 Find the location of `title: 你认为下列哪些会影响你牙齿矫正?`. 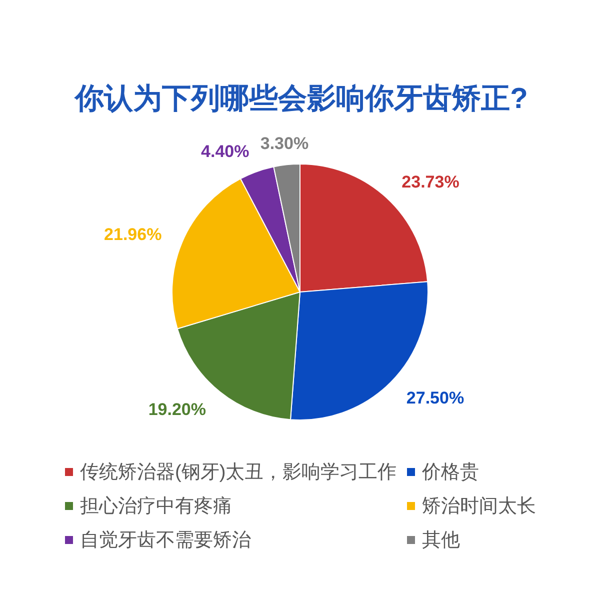

title: 你认为下列哪些会影响你牙齿矫正? is located at coordinates (301, 99).